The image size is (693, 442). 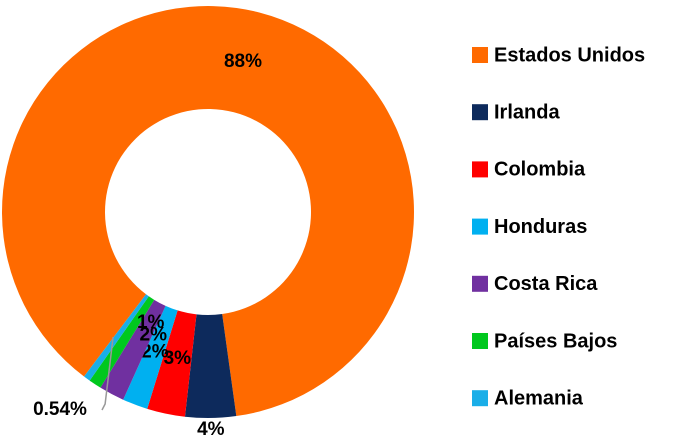 I want to click on leader-line, so click(x=107, y=373).